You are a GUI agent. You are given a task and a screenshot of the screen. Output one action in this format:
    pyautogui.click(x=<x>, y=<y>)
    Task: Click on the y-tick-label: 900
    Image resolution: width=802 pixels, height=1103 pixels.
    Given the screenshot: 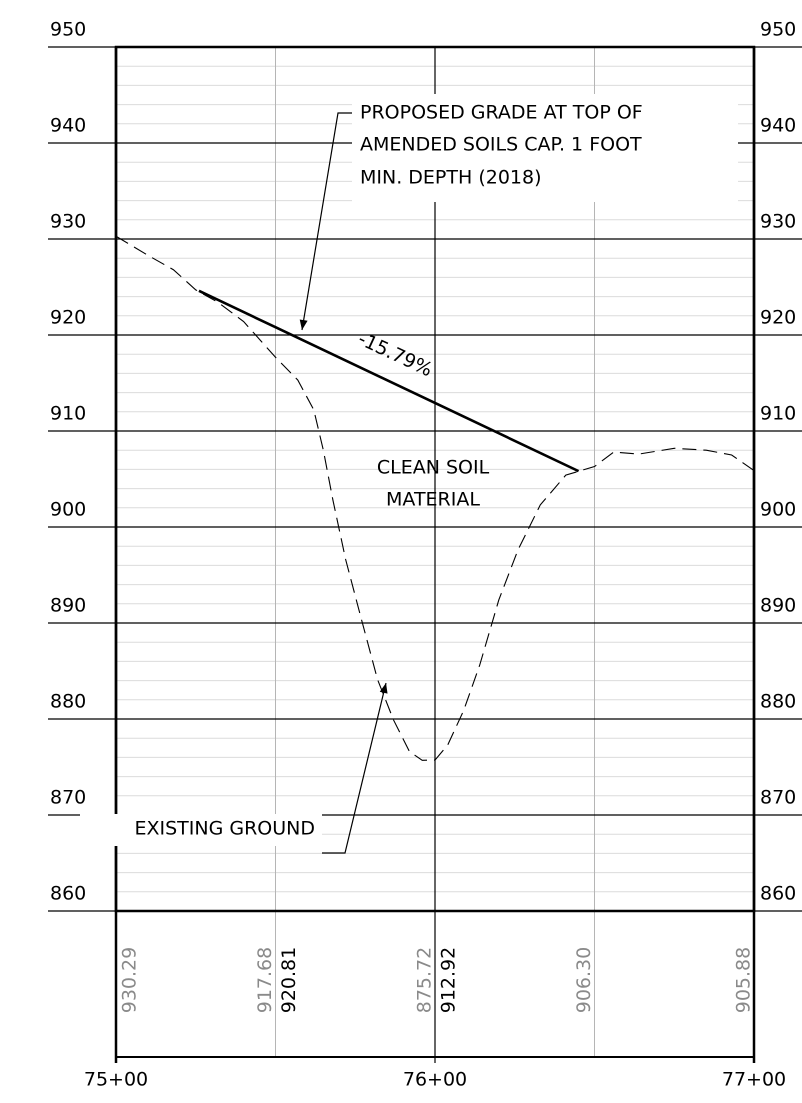 What is the action you would take?
    pyautogui.click(x=68, y=510)
    